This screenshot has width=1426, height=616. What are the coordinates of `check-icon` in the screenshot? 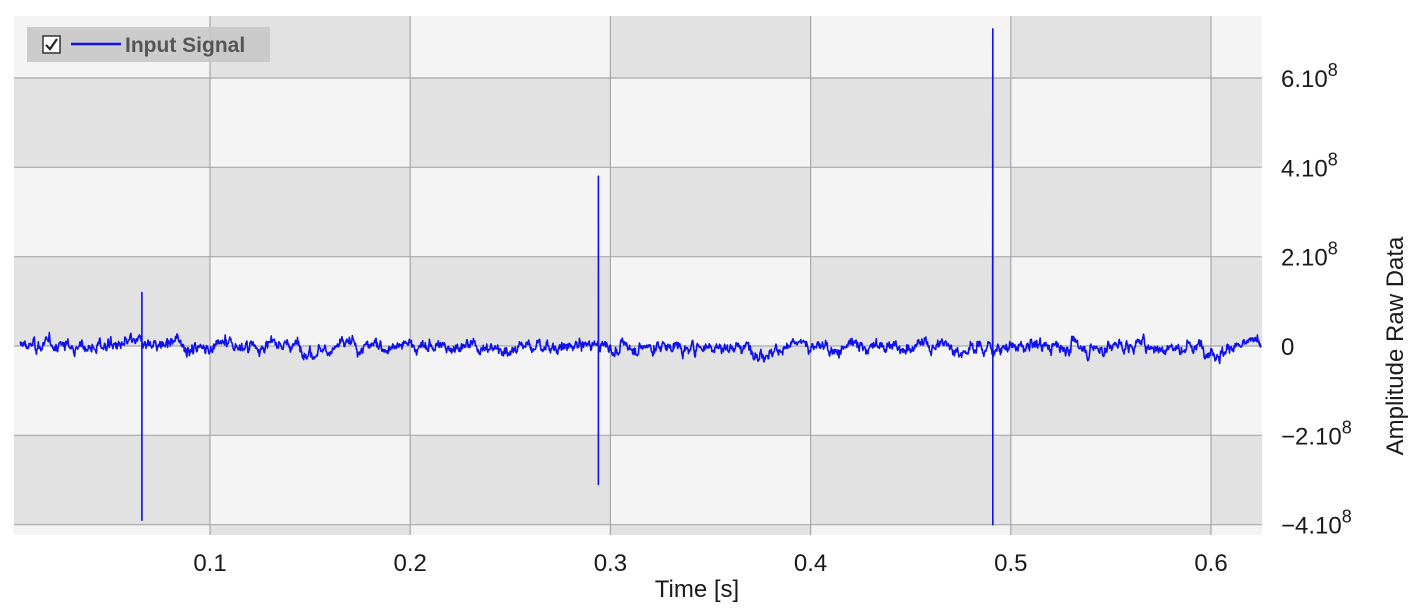 It's located at (51, 44).